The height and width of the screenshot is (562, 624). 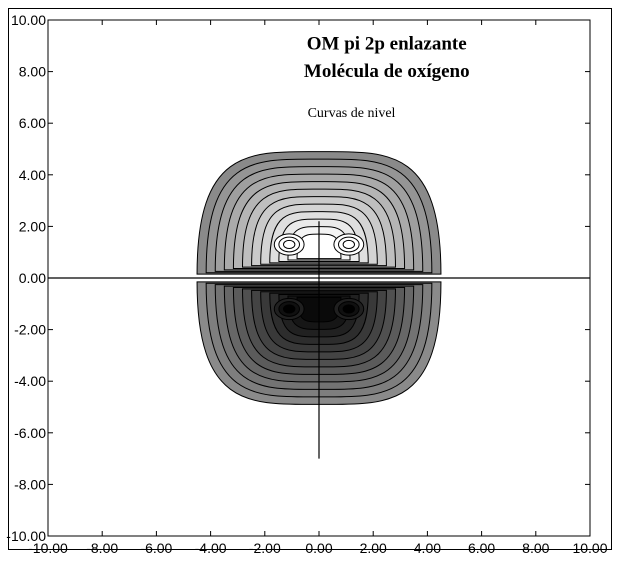 I want to click on y-tick-label: 4.00, so click(x=32, y=175).